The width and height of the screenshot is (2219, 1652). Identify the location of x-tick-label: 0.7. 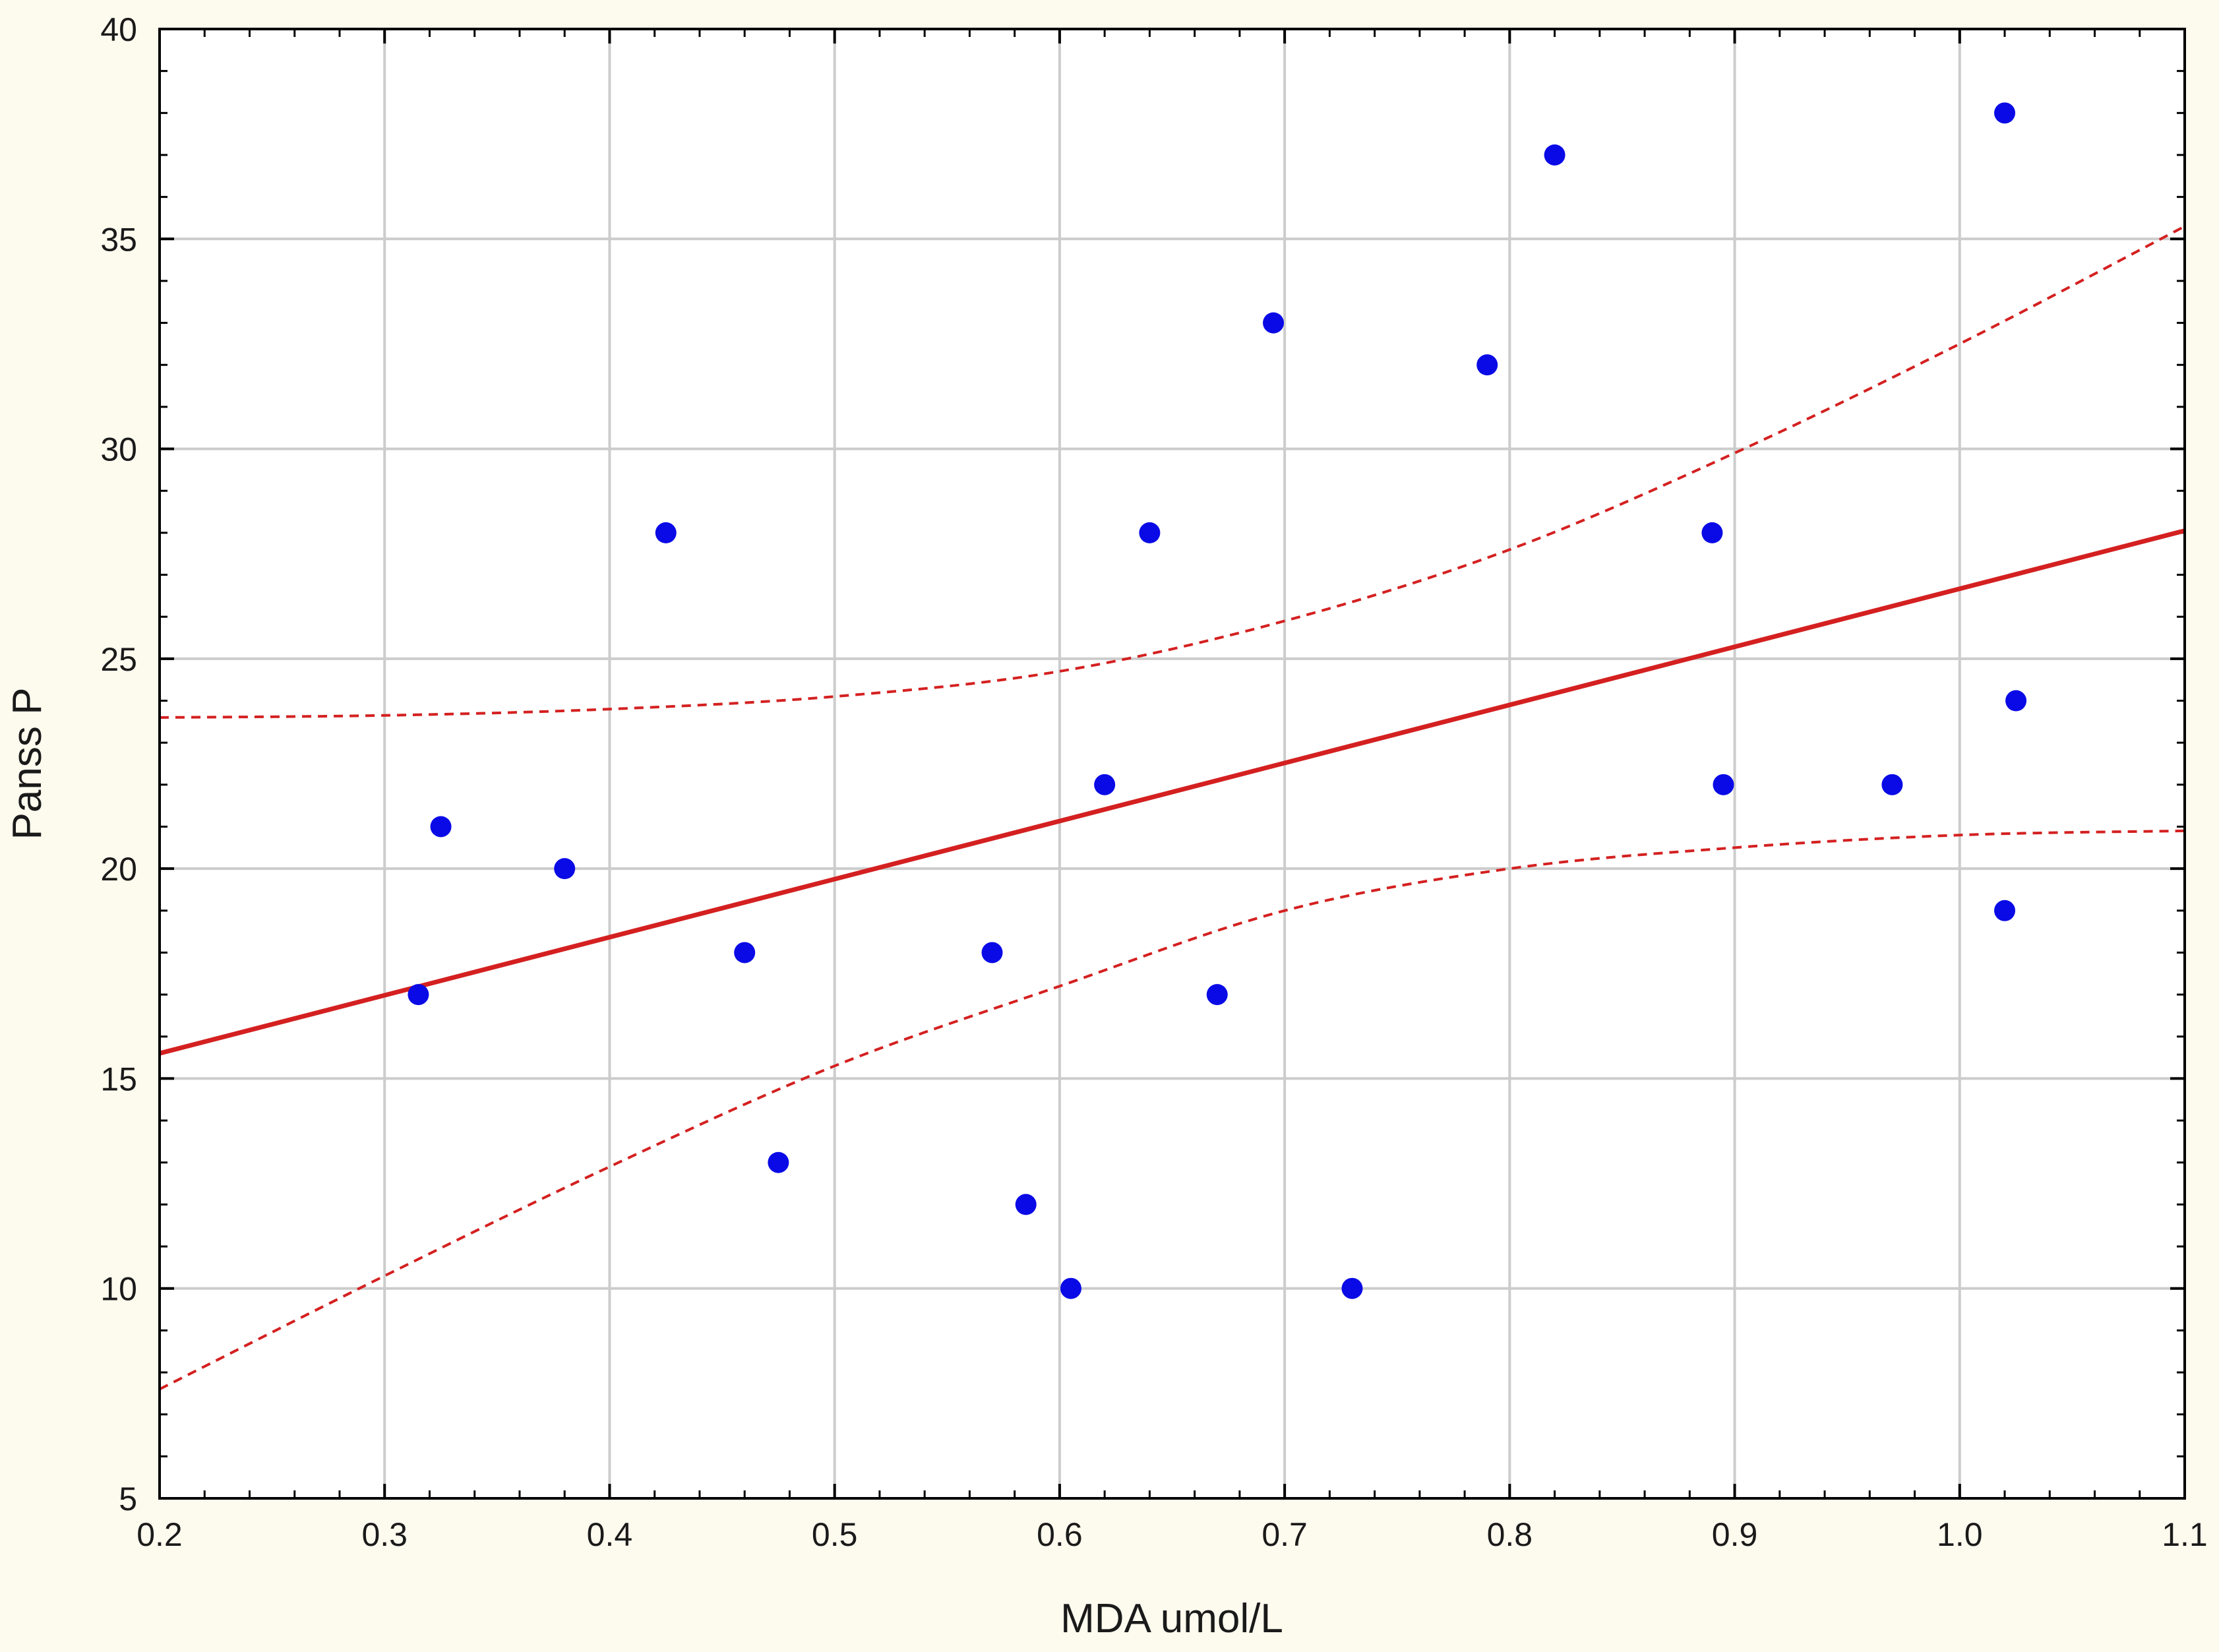
(1284, 1534).